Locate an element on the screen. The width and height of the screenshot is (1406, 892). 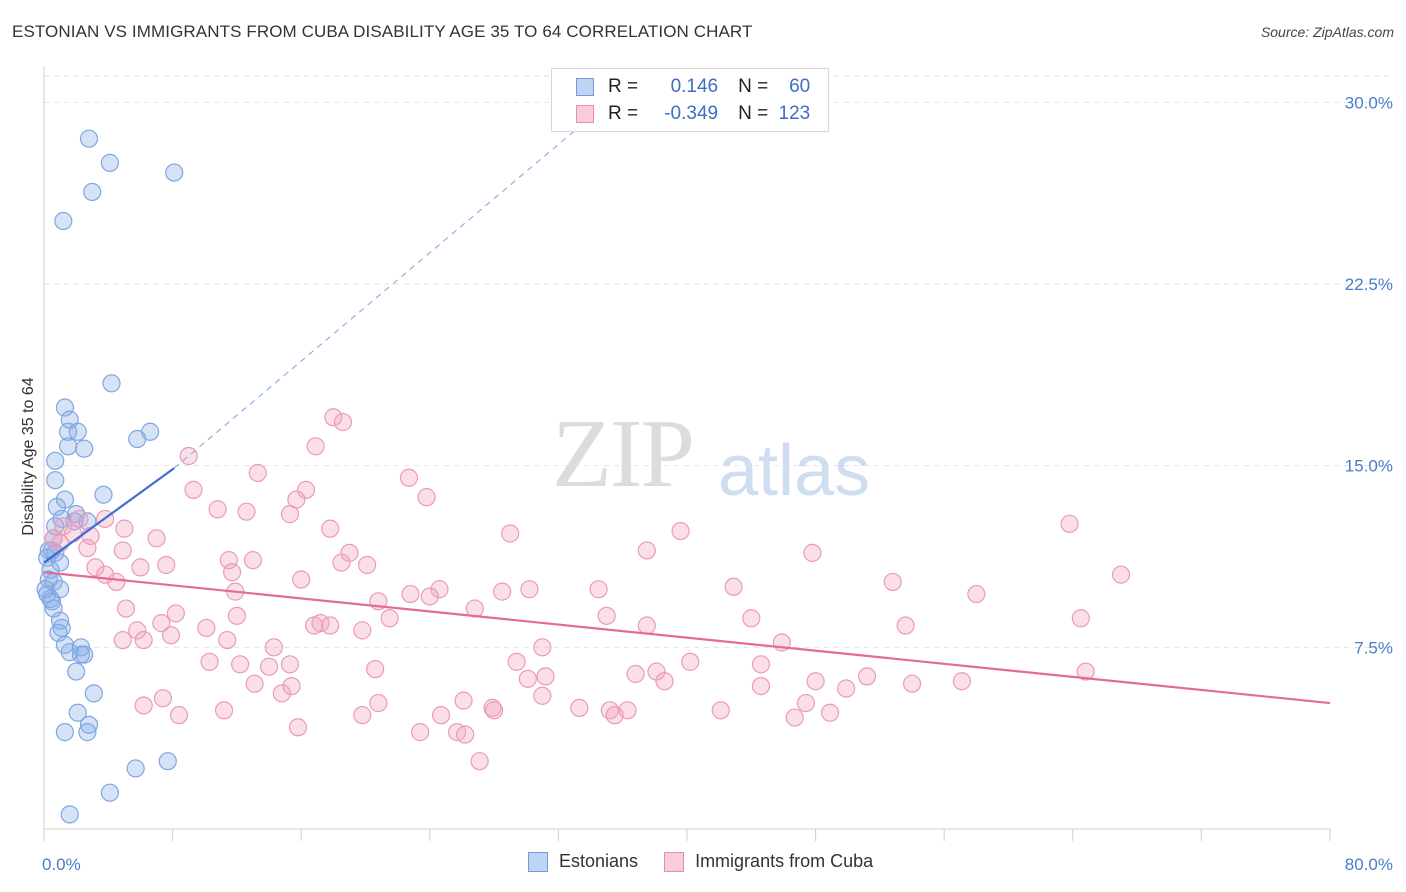
legend-r-value: -0.349 is located at coordinates (691, 113).